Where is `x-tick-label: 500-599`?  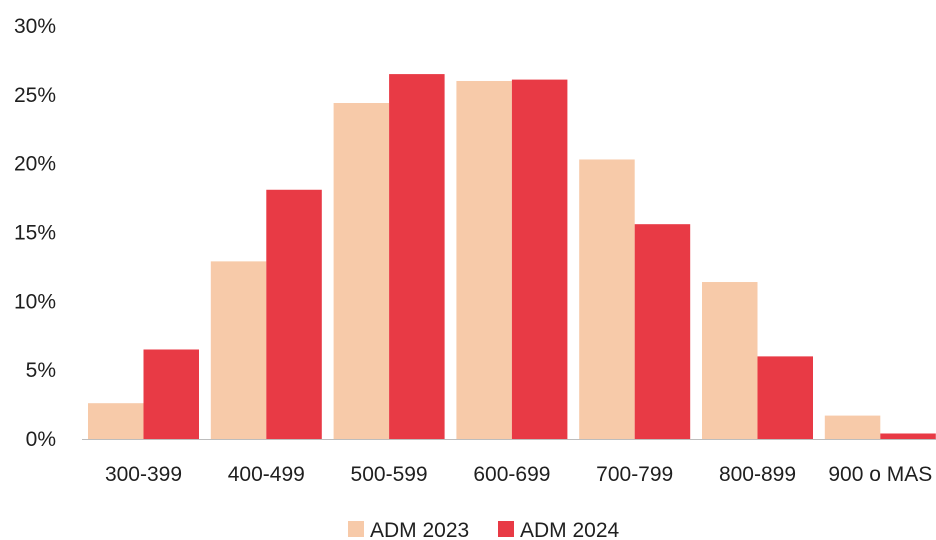 x-tick-label: 500-599 is located at coordinates (389, 474).